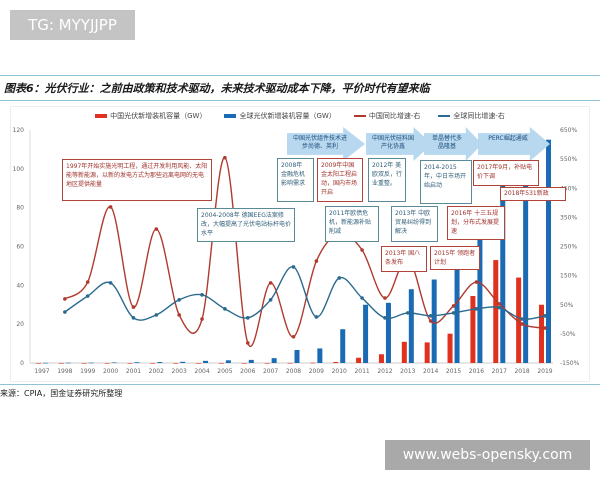  I want to click on x-tick-label: 2011, so click(361, 371).